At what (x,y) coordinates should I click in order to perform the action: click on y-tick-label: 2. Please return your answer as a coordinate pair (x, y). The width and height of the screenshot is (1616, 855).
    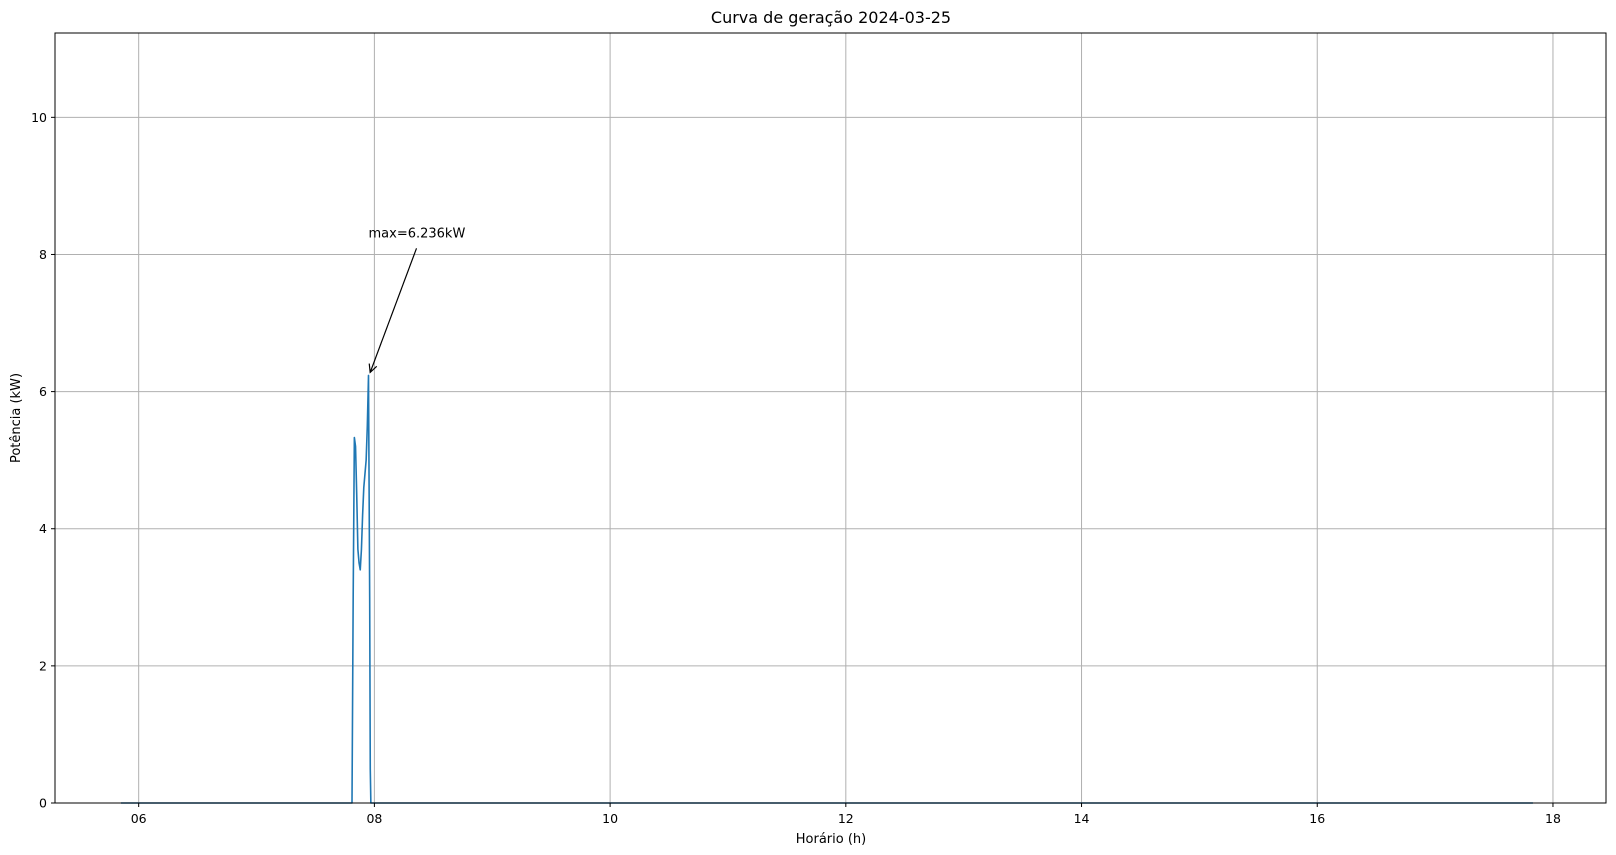
    Looking at the image, I should click on (43, 665).